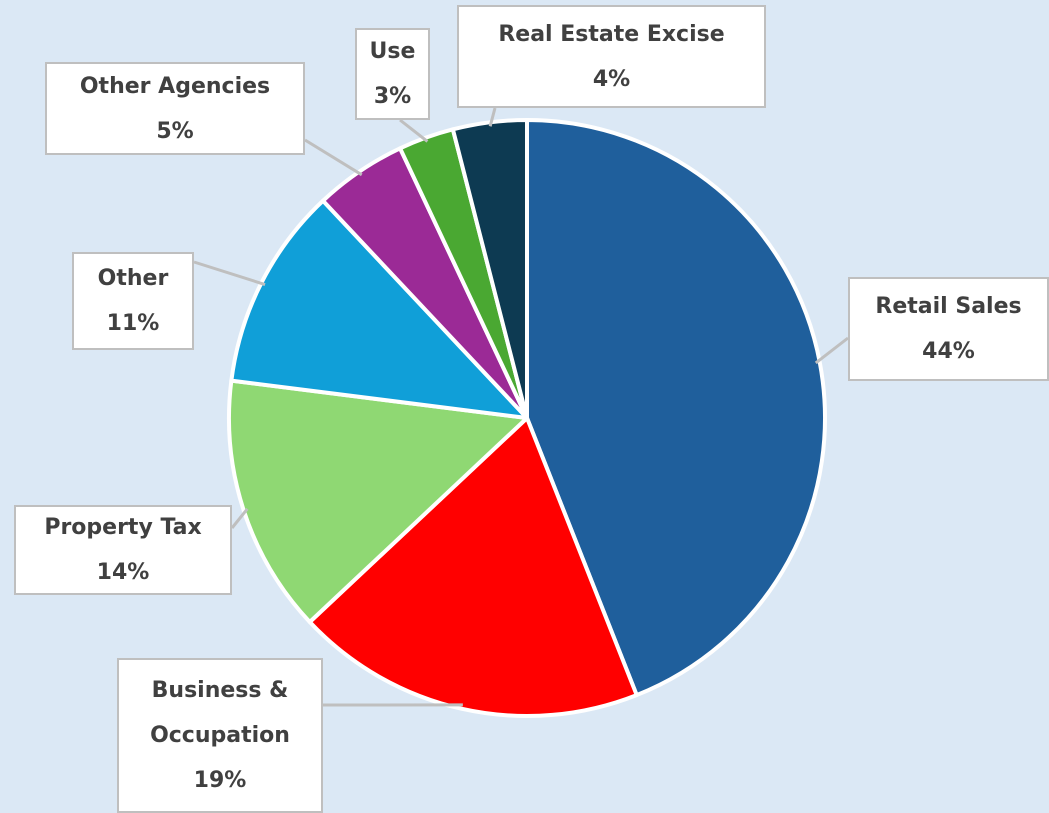 The image size is (1049, 813). What do you see at coordinates (611, 79) in the screenshot?
I see `value-label: 4%` at bounding box center [611, 79].